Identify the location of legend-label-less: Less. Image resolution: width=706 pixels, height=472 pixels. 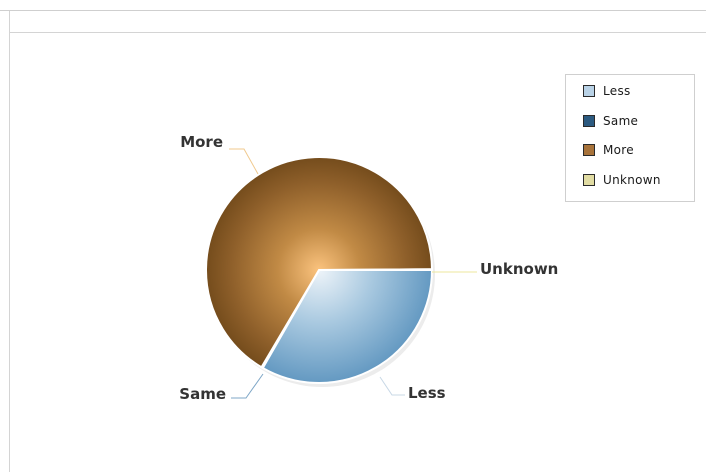
(617, 91).